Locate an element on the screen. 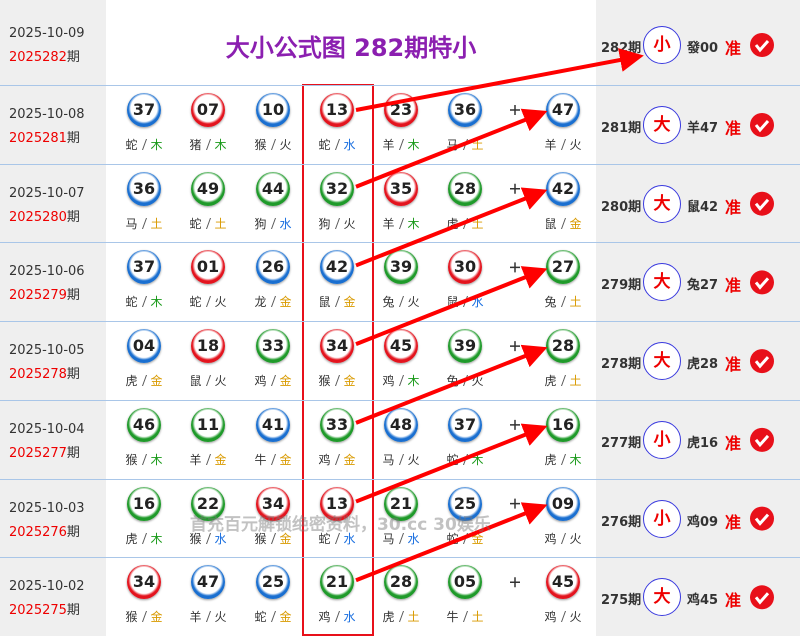  ball-label: 猴火 is located at coordinates (273, 144).